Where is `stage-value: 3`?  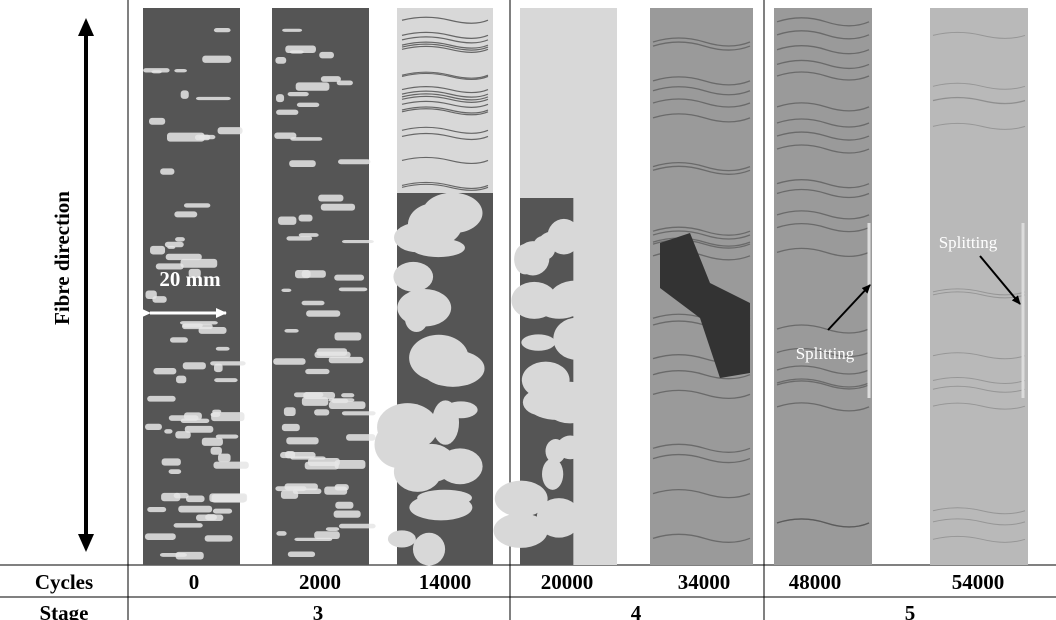
stage-value: 3 is located at coordinates (318, 610).